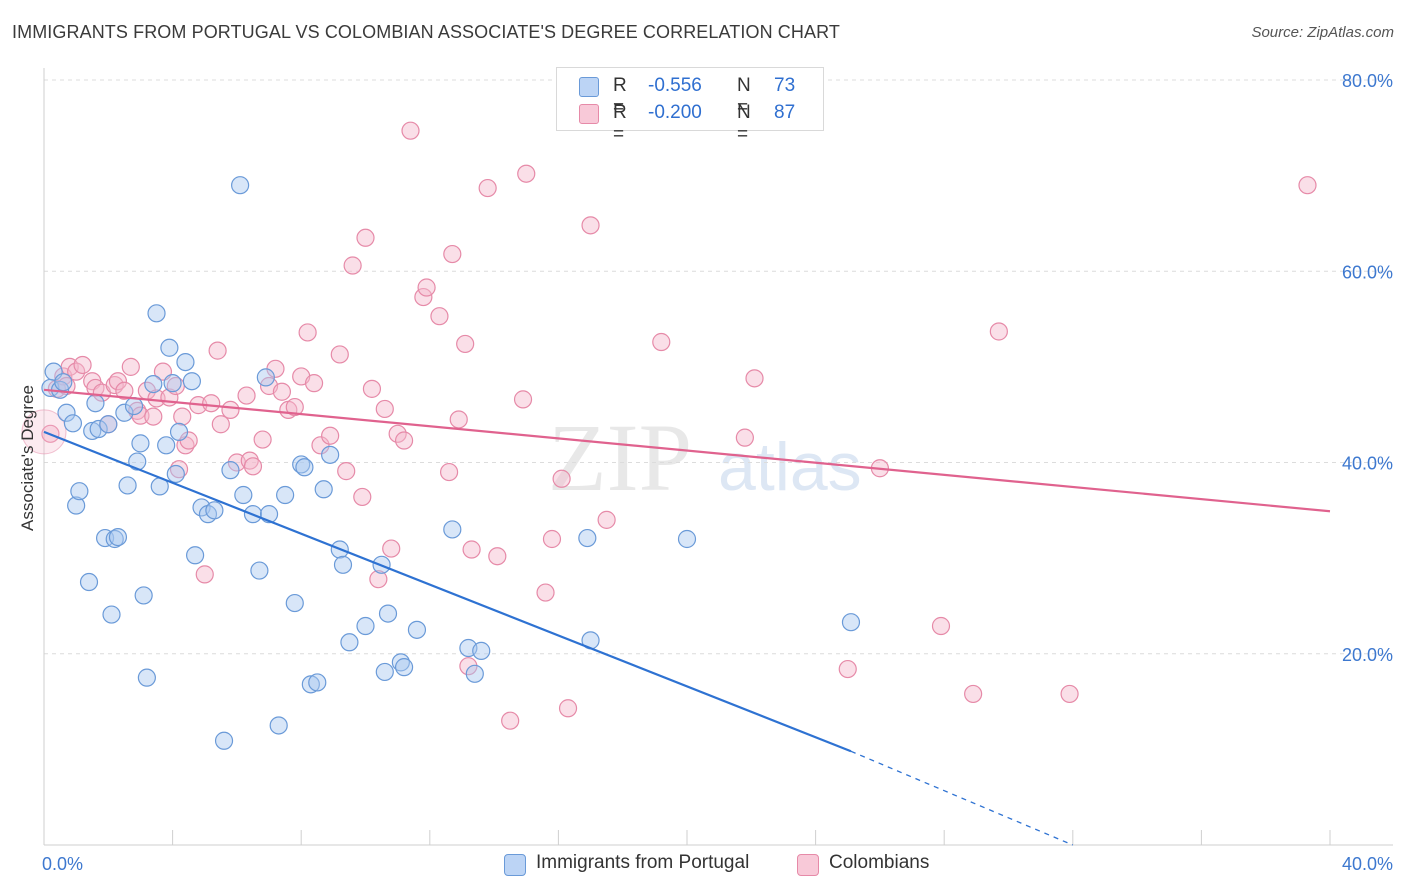 The image size is (1406, 892). I want to click on legend-n-value: 87, so click(785, 112).